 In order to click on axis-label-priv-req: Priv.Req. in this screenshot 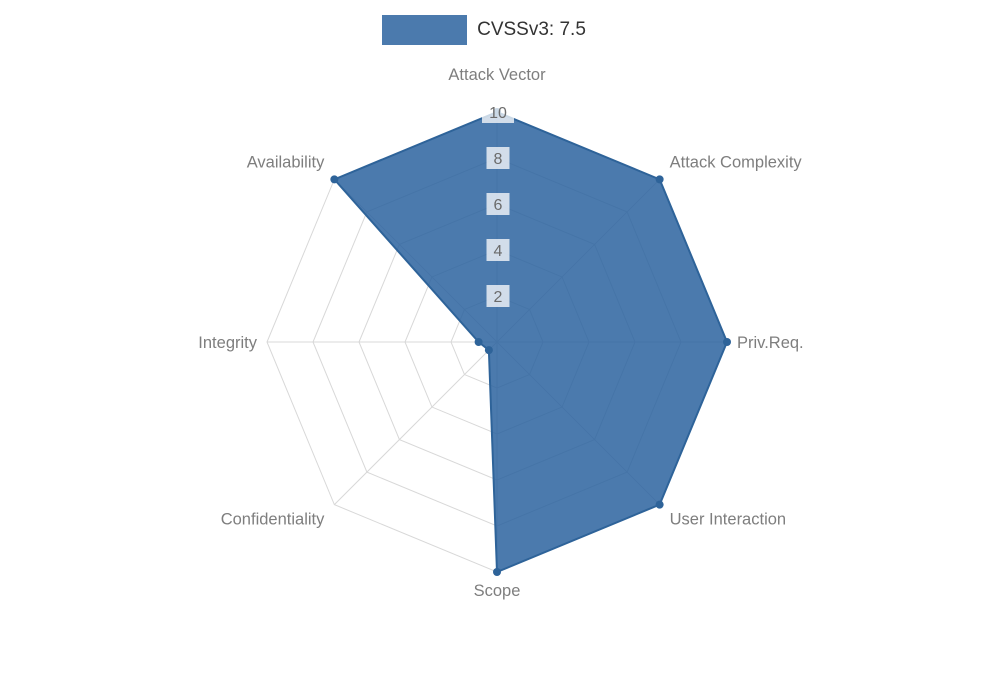, I will do `click(770, 343)`.